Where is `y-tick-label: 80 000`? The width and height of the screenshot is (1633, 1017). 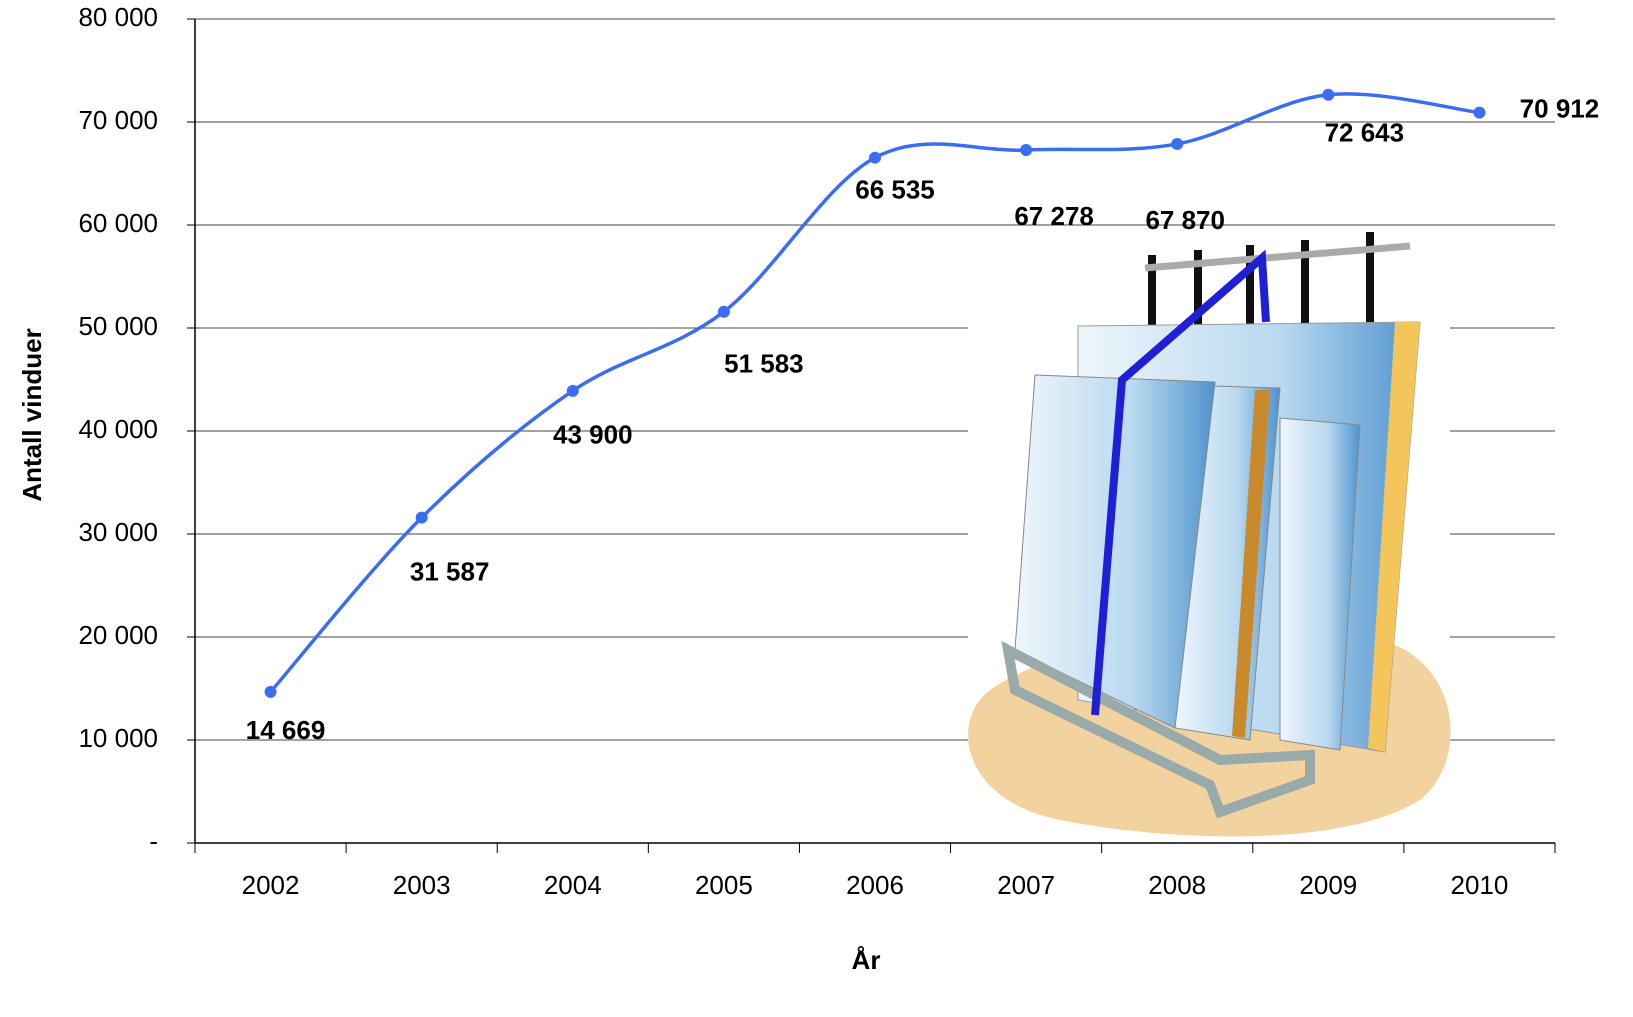
y-tick-label: 80 000 is located at coordinates (118, 17).